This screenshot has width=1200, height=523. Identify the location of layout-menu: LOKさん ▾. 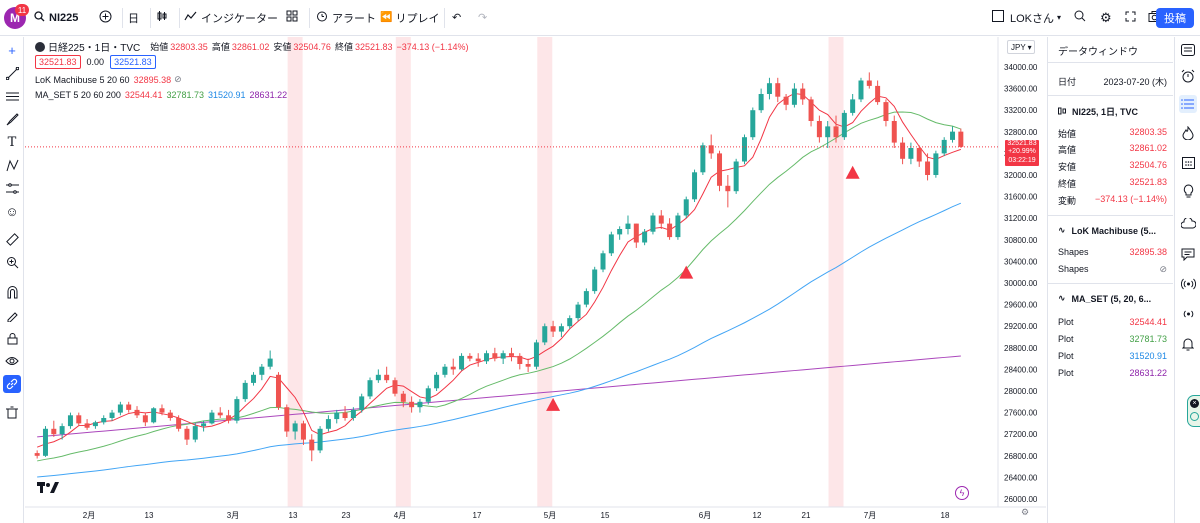
(1026, 18).